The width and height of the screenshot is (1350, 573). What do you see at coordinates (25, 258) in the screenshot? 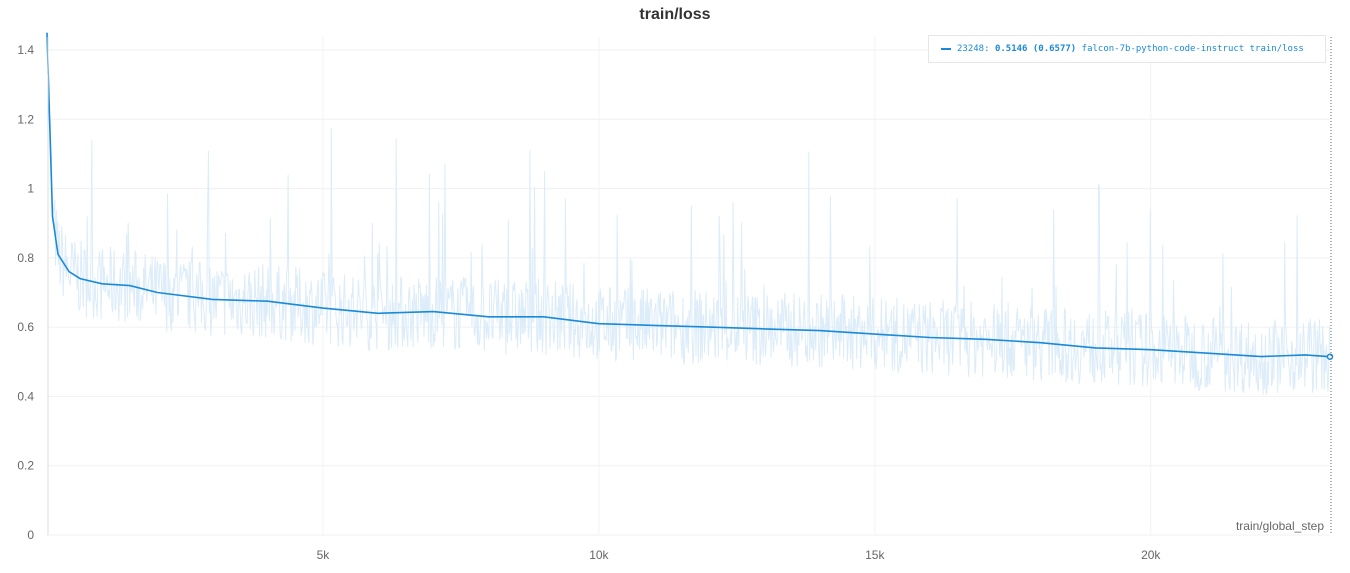
I see `y-tick-label: 0.8` at bounding box center [25, 258].